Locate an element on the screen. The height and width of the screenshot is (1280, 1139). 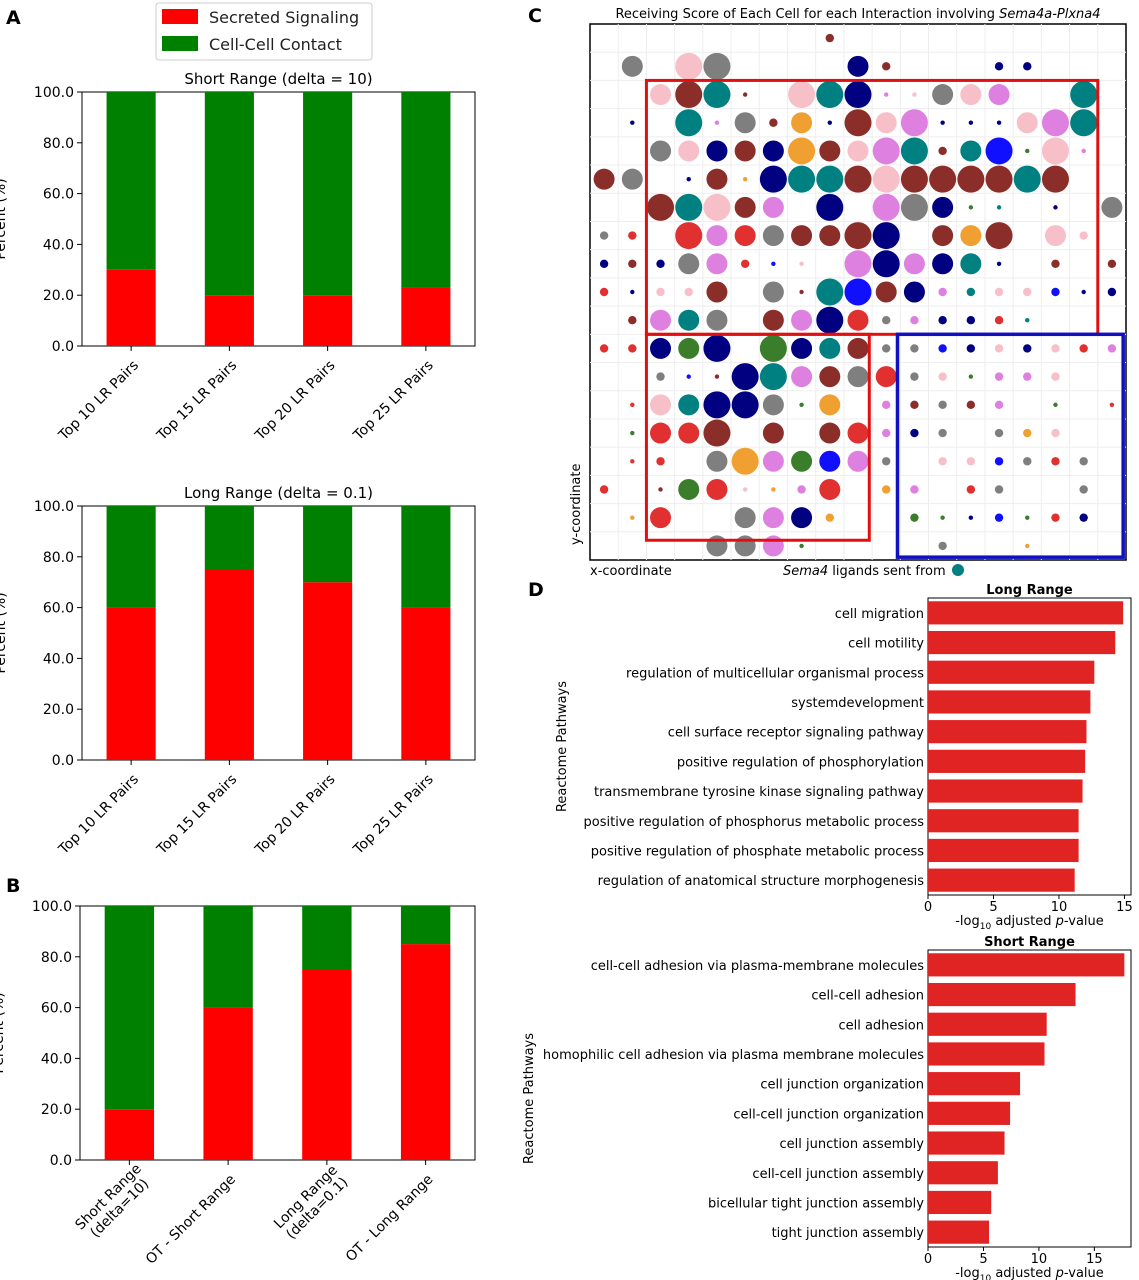
y-axis-label: Reactome Pathways is located at coordinates (529, 1098).